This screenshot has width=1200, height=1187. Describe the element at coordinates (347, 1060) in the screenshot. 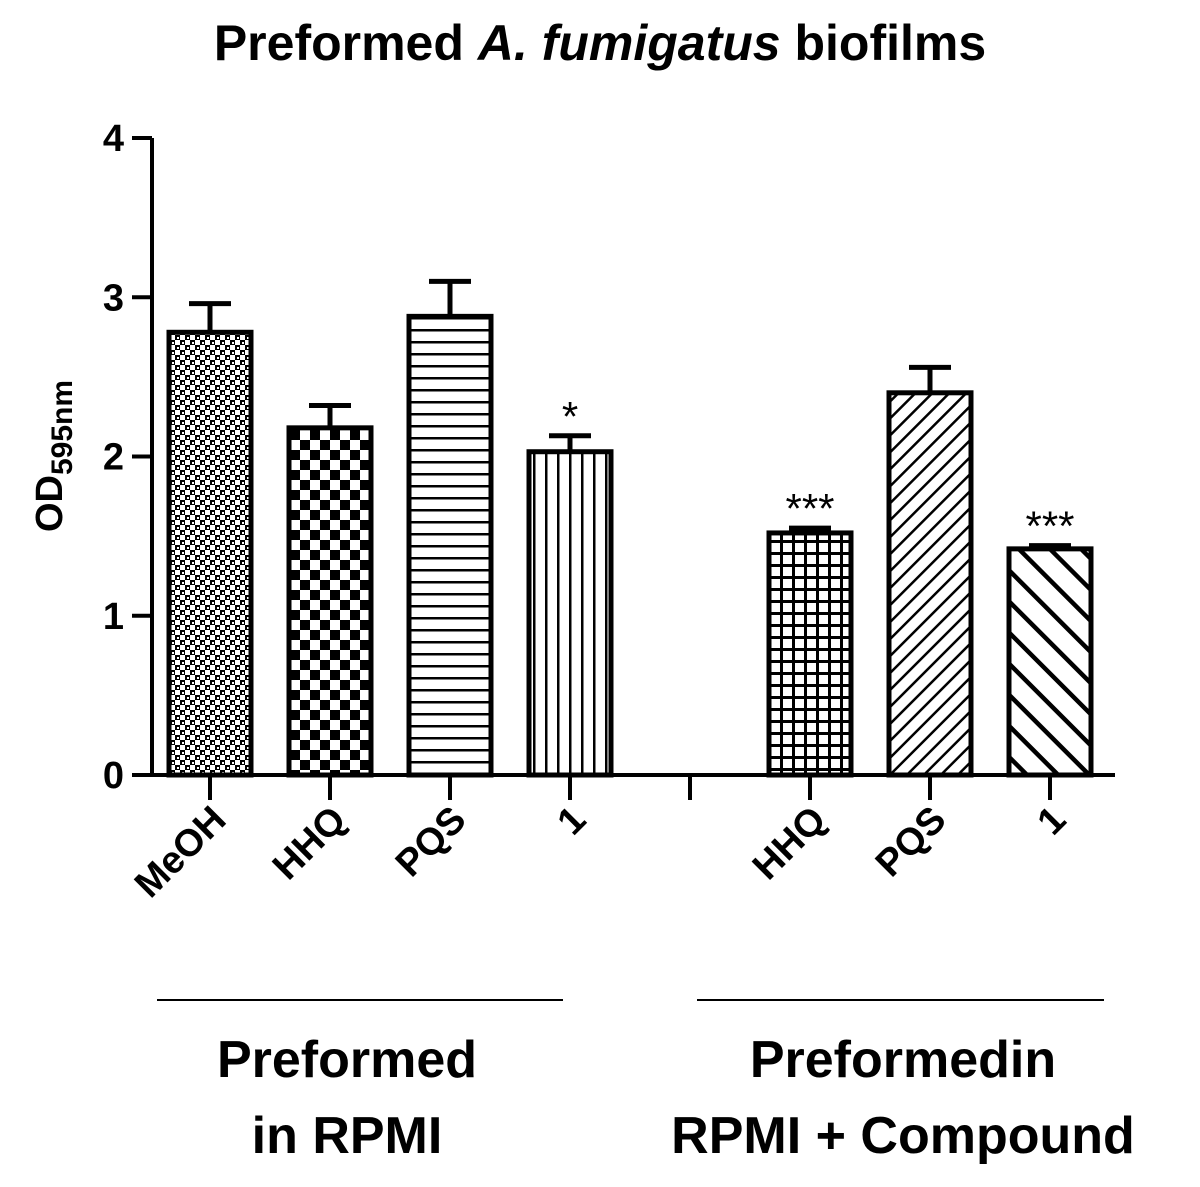

I see `group-label-rpmi-line1: Preformed` at that location.